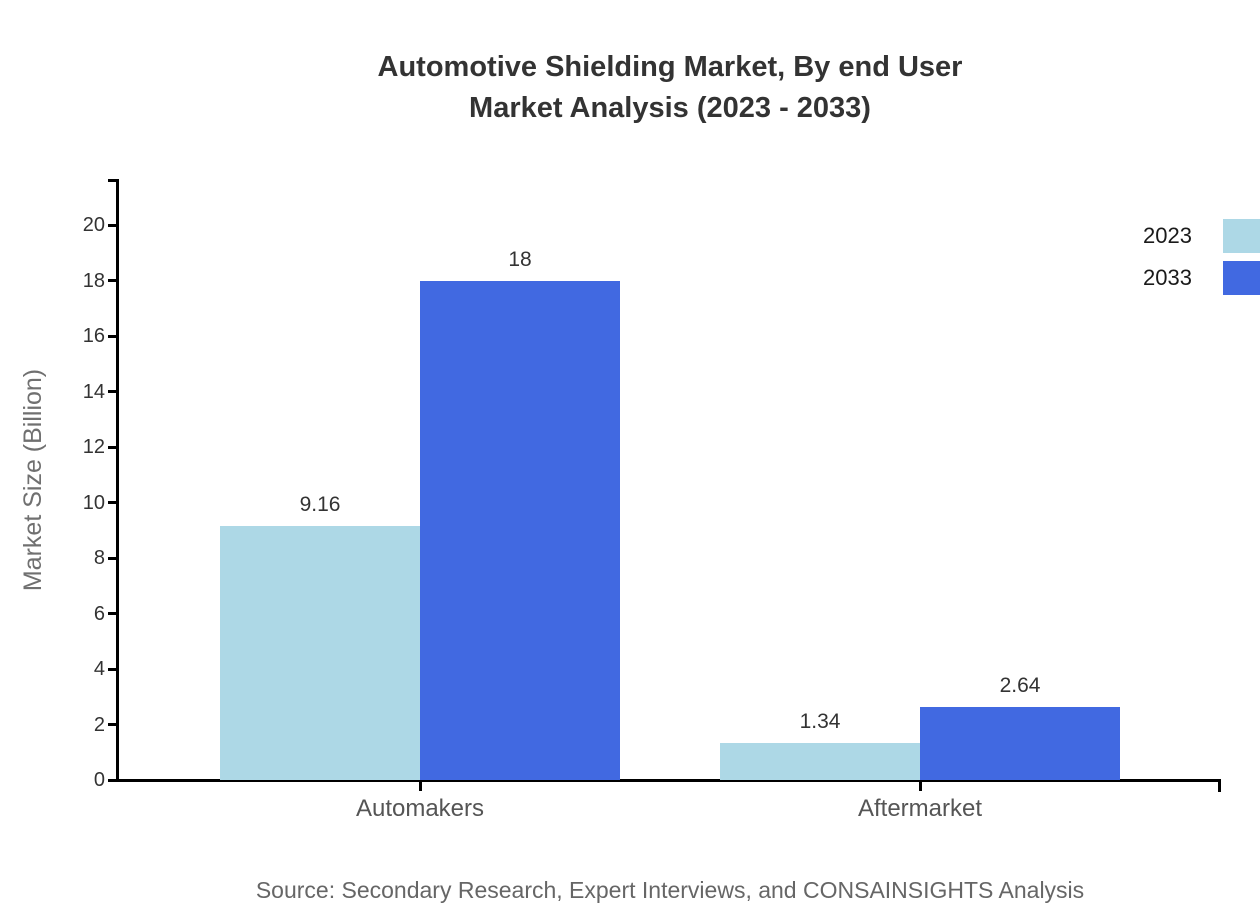 The height and width of the screenshot is (920, 1260). I want to click on y-tick-label: 0, so click(99, 780).